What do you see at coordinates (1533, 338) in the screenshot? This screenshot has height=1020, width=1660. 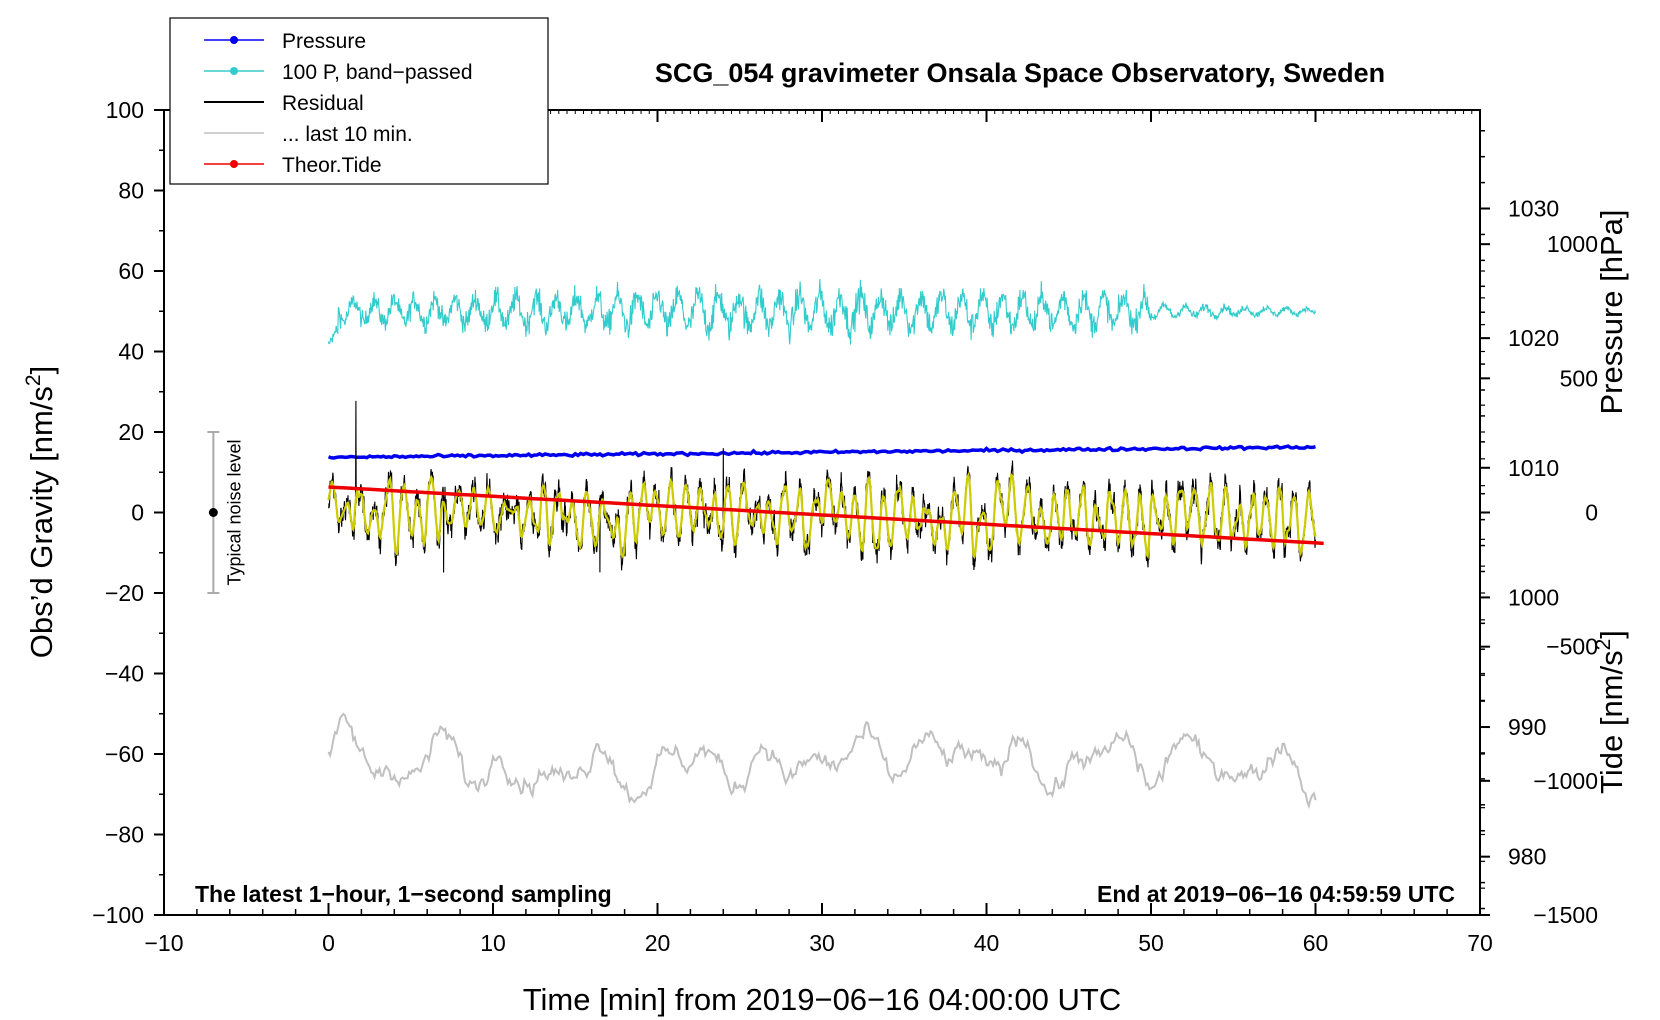 I see `pressure-tick-label: 1020` at bounding box center [1533, 338].